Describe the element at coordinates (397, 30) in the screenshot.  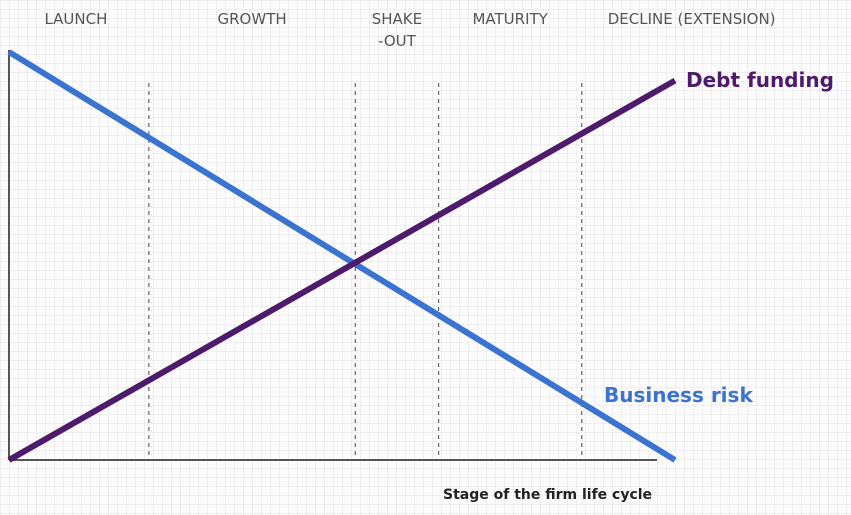
I see `stage-label: SHAKE -OUT` at that location.